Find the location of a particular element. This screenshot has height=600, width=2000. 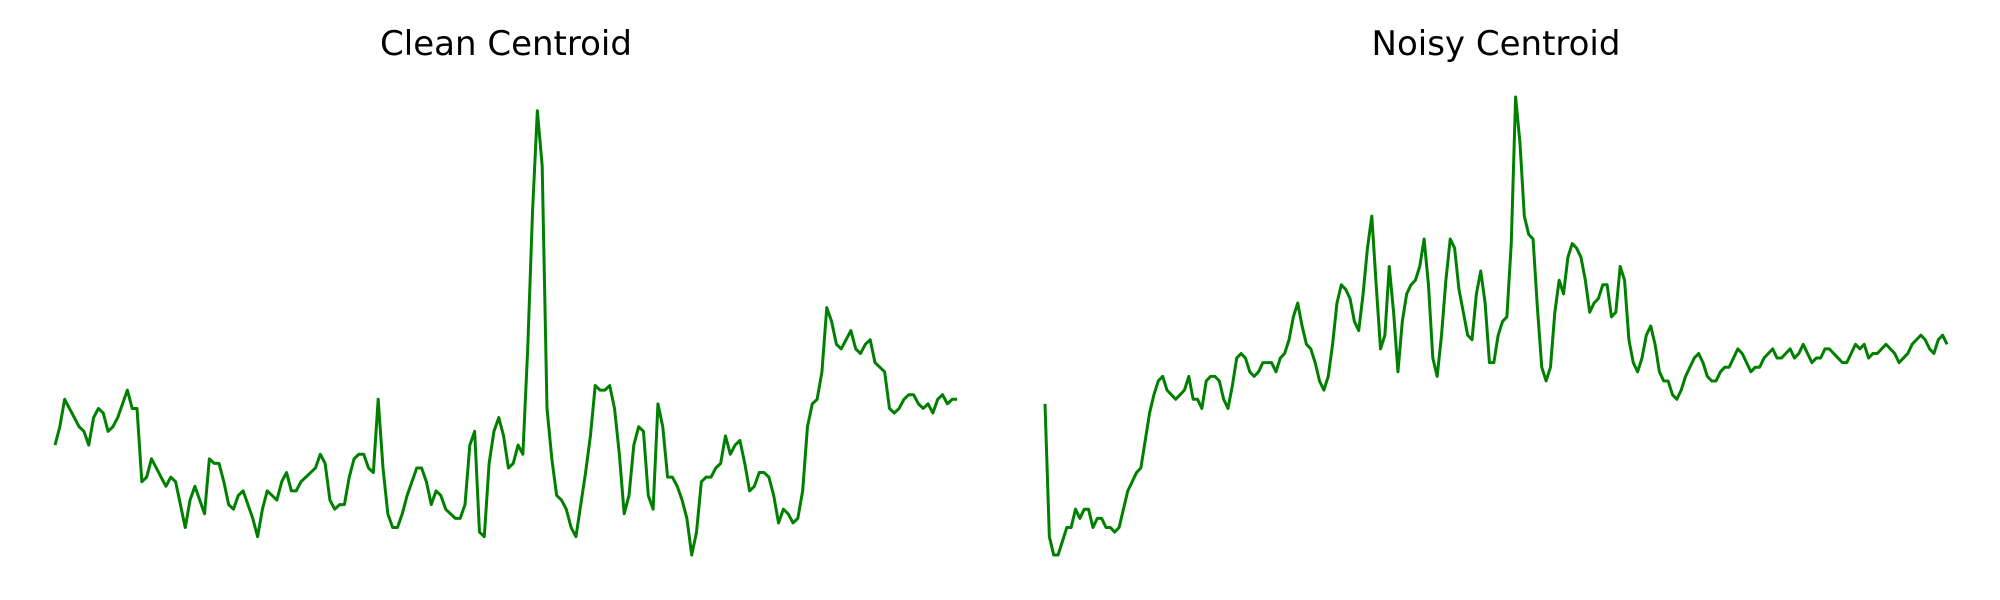

chart-title: Clean Centroid is located at coordinates (506, 44).